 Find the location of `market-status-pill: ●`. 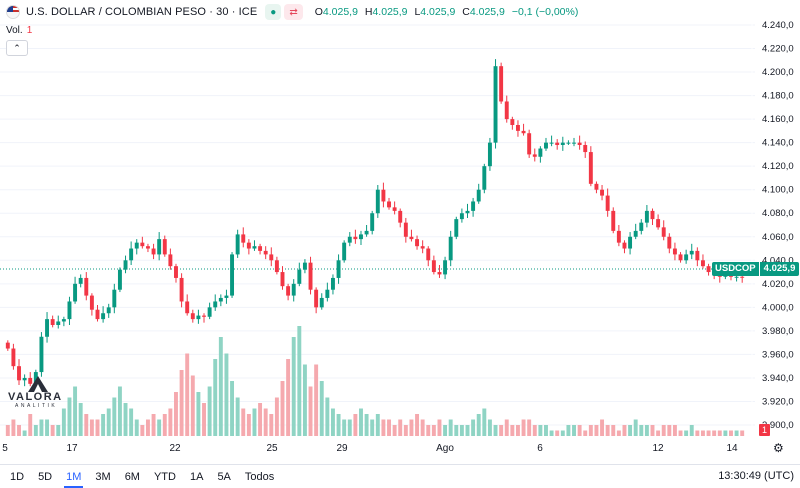

market-status-pill: ● is located at coordinates (273, 12).